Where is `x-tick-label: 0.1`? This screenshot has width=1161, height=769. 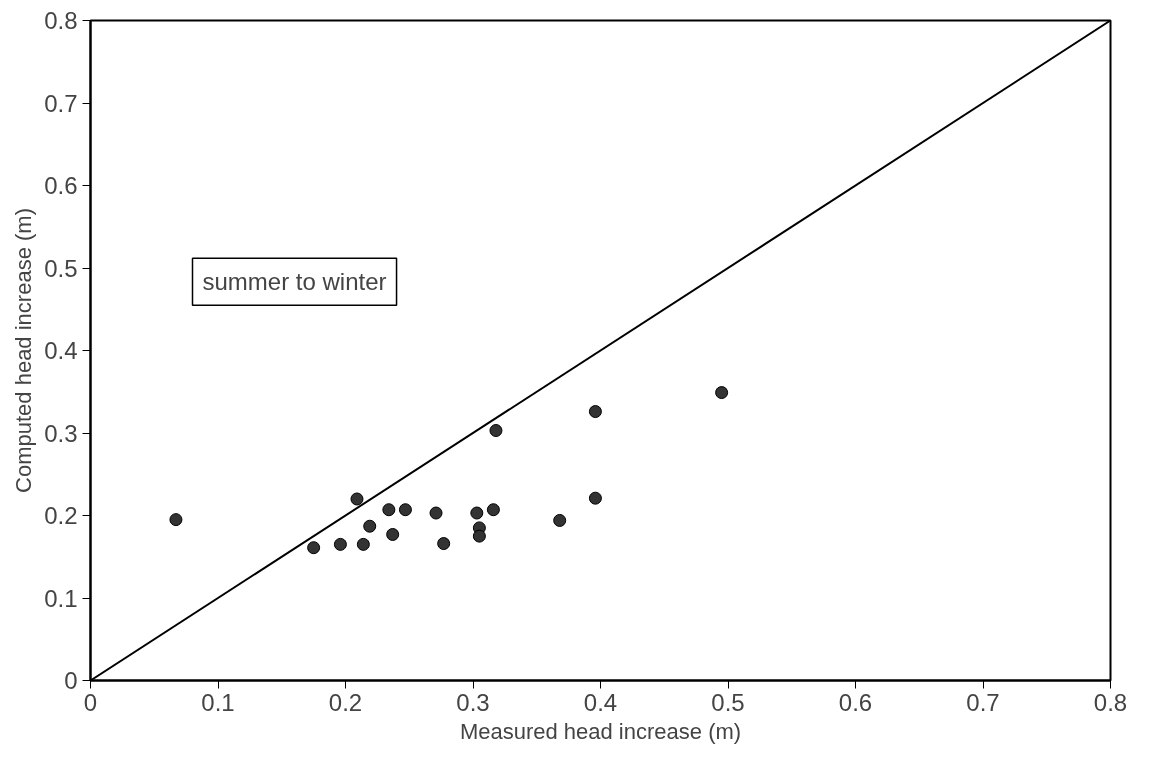 x-tick-label: 0.1 is located at coordinates (218, 702).